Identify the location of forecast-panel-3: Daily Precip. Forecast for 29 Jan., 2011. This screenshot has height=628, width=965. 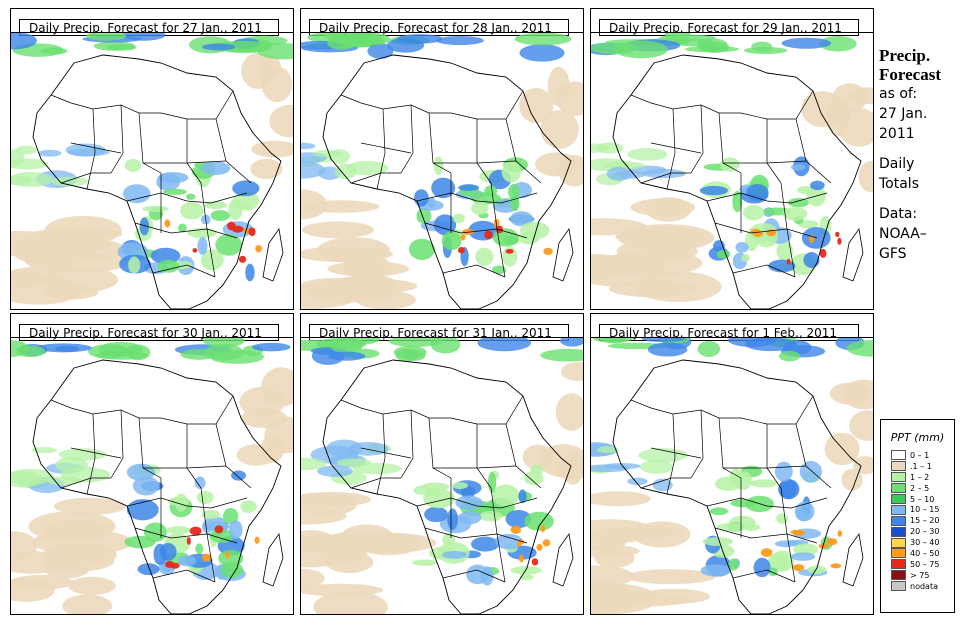
(732, 159).